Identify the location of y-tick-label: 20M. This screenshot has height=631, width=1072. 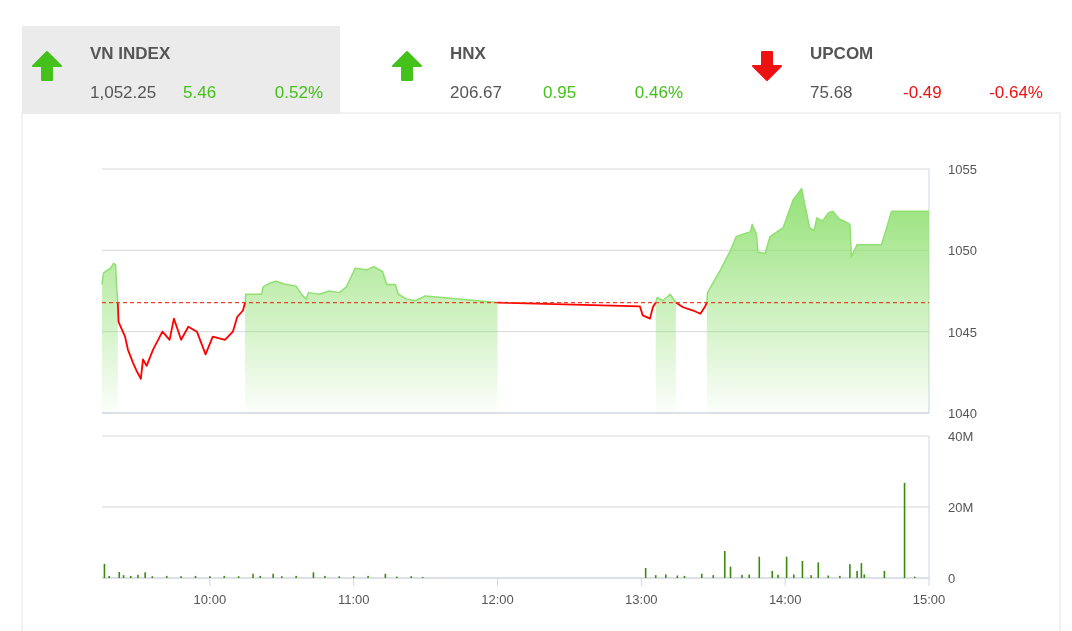
(961, 507).